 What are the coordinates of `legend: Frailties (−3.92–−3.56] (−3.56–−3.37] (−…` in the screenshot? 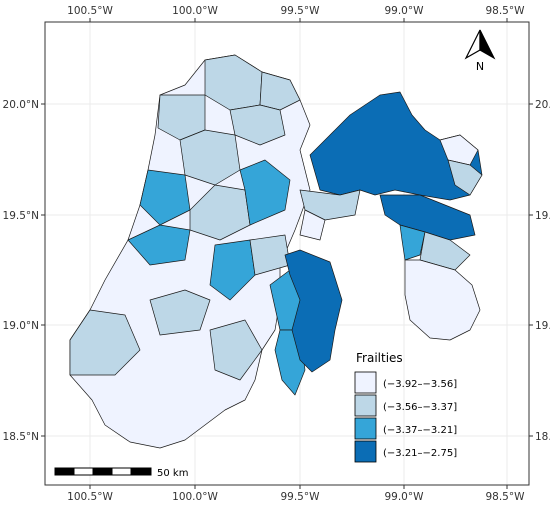 It's located at (405, 407).